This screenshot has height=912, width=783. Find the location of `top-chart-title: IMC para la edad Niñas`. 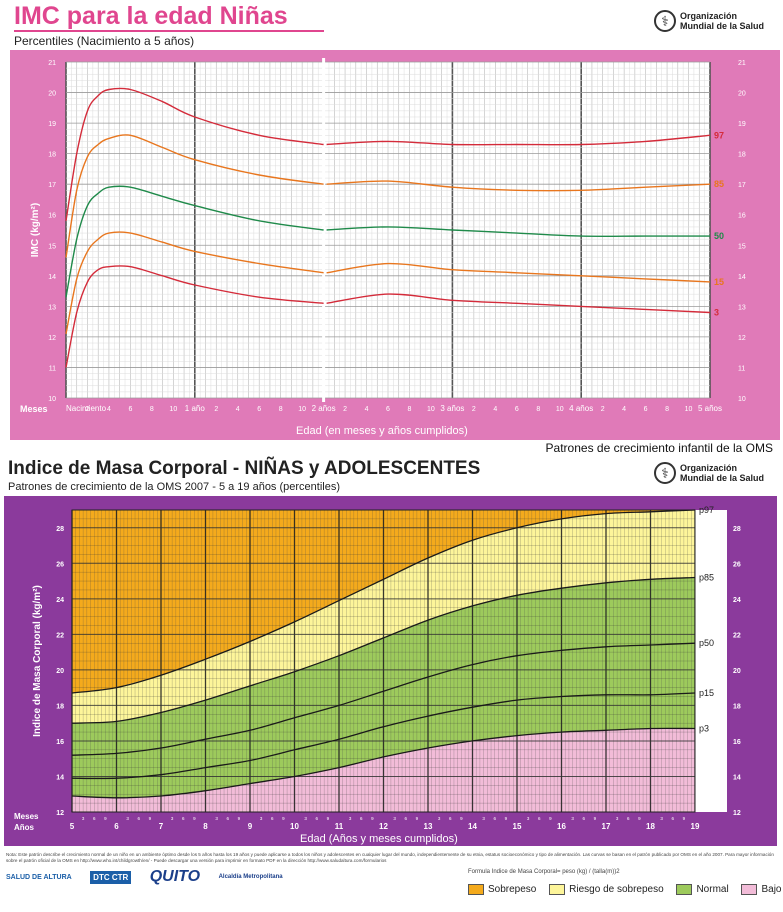

top-chart-title: IMC para la edad Niñas is located at coordinates (151, 16).